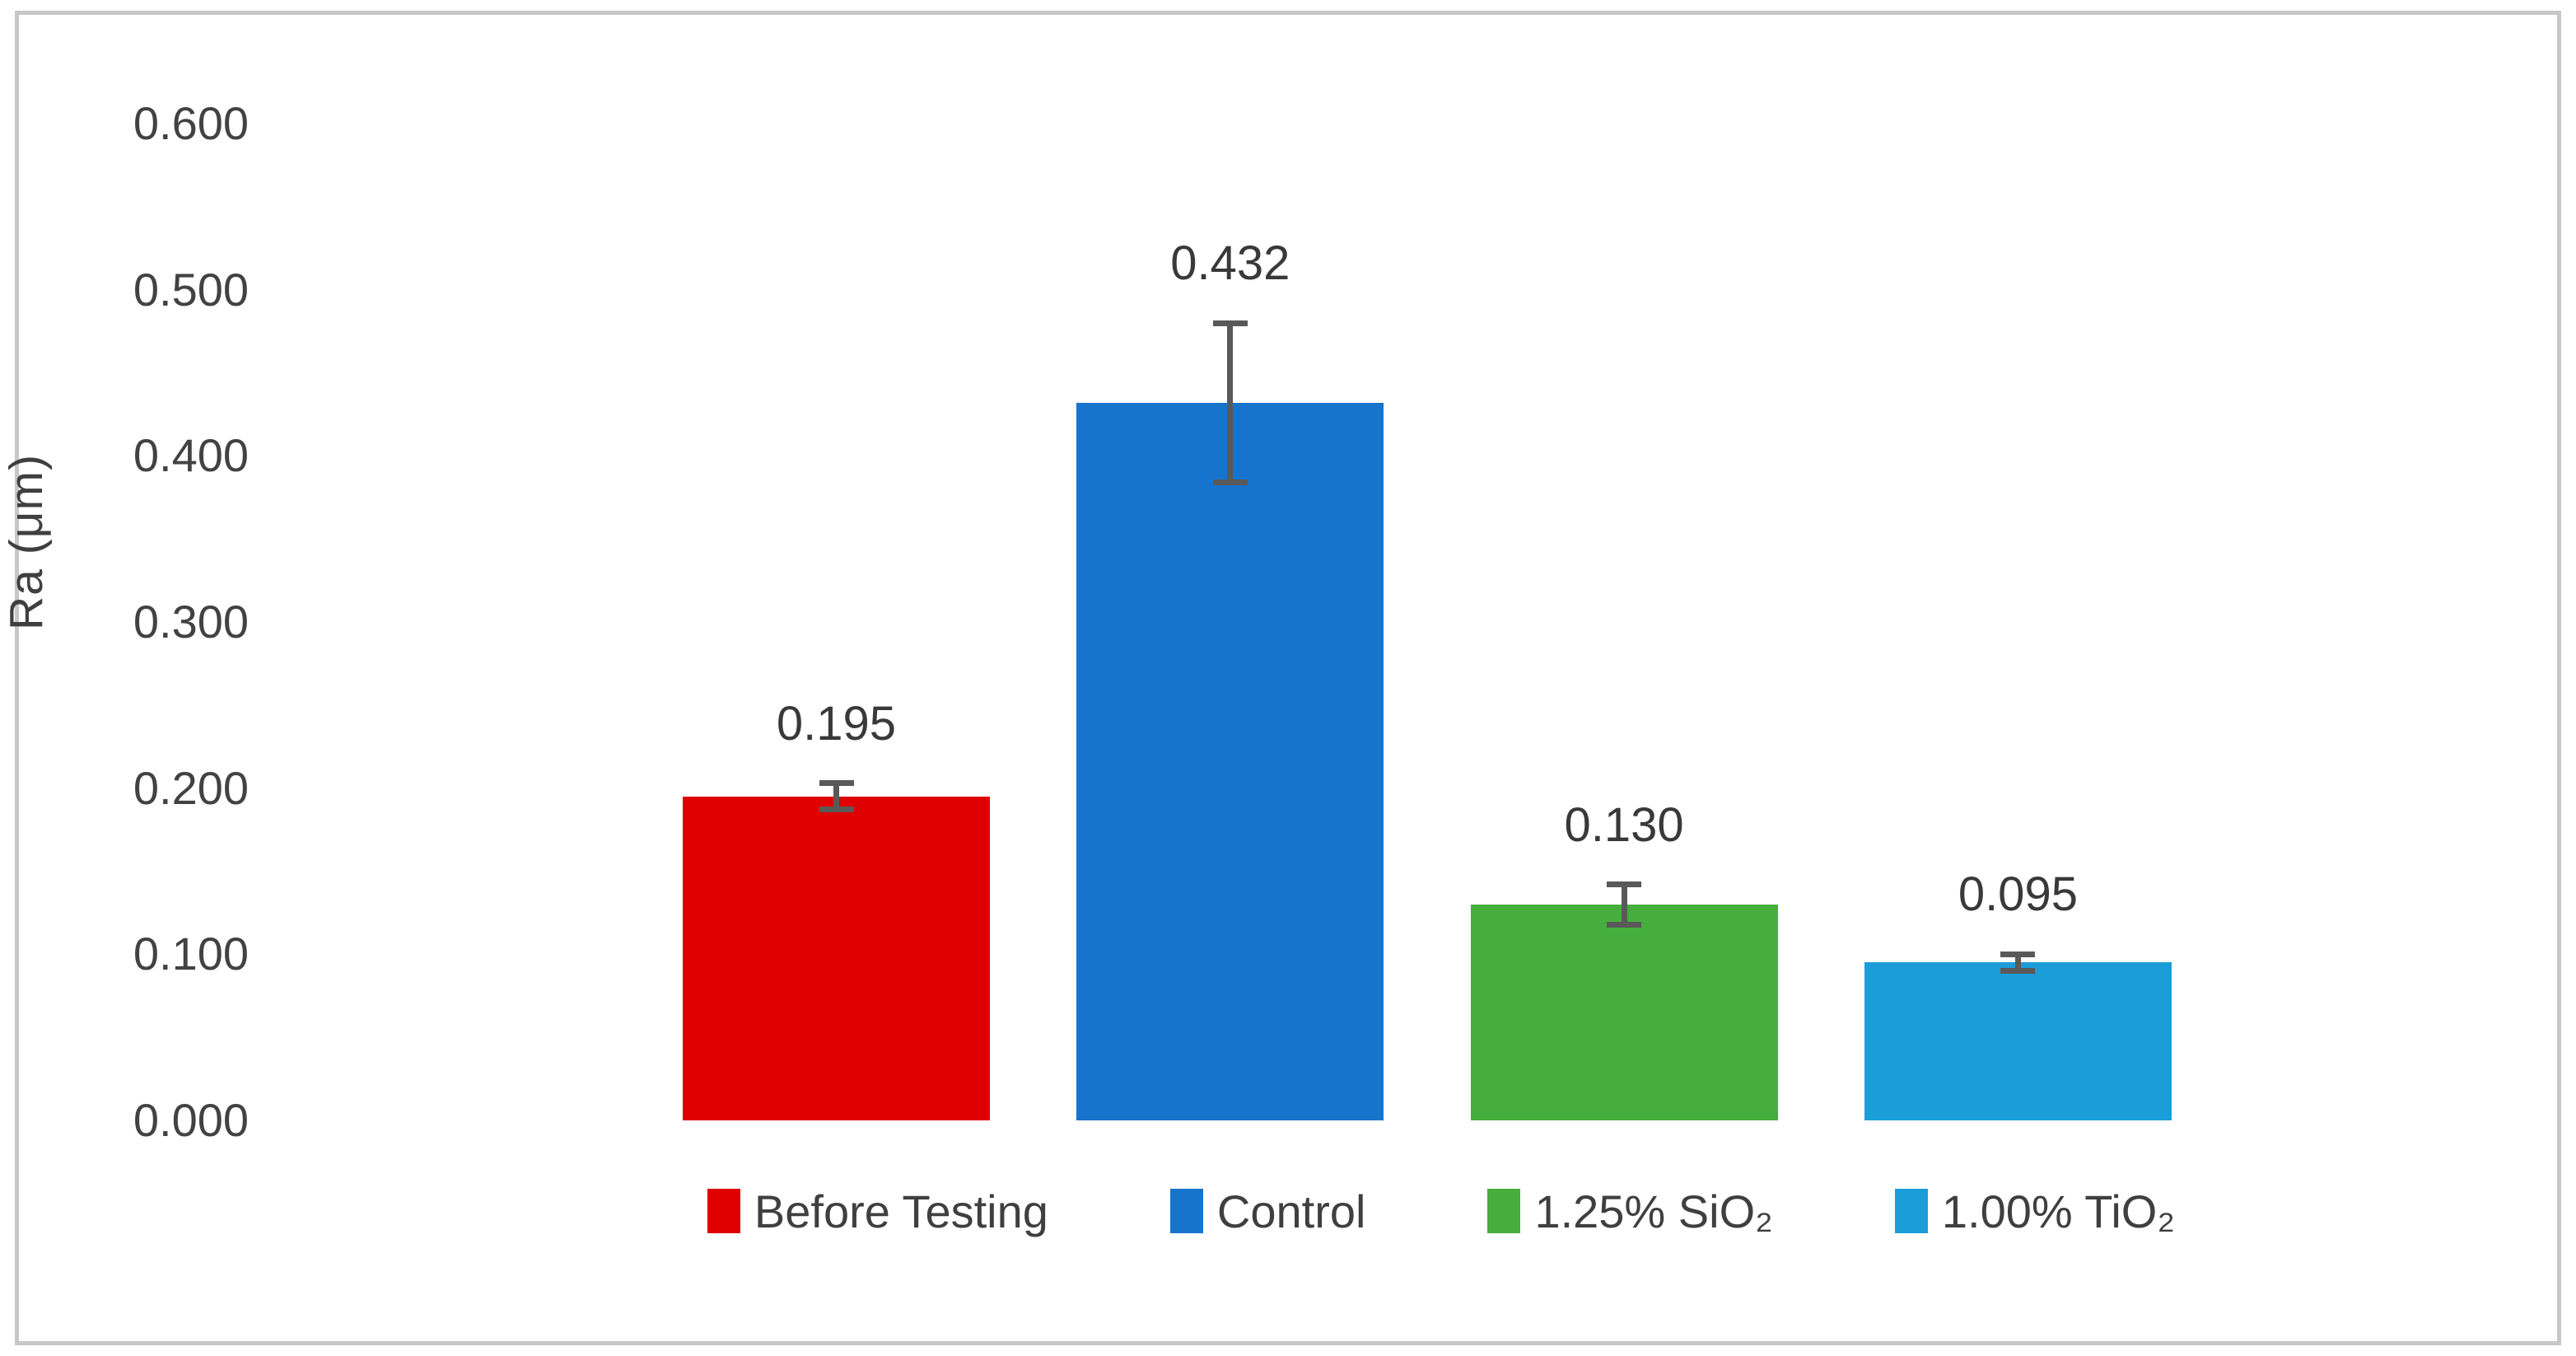  Describe the element at coordinates (901, 1211) in the screenshot. I see `legend-label-before-testing: Before Testing` at that location.